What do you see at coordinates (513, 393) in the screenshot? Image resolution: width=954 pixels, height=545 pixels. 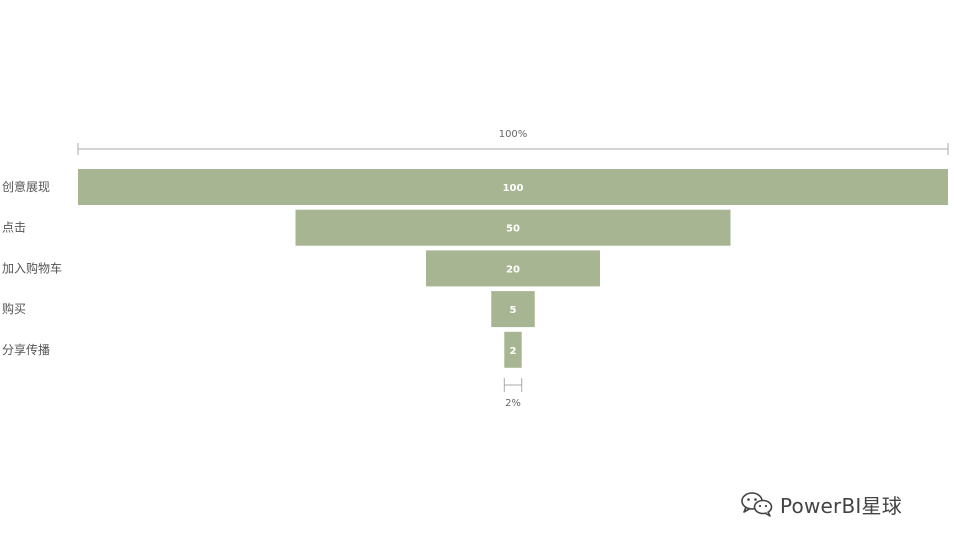 I see `bottom-percent-bracket: 2%` at bounding box center [513, 393].